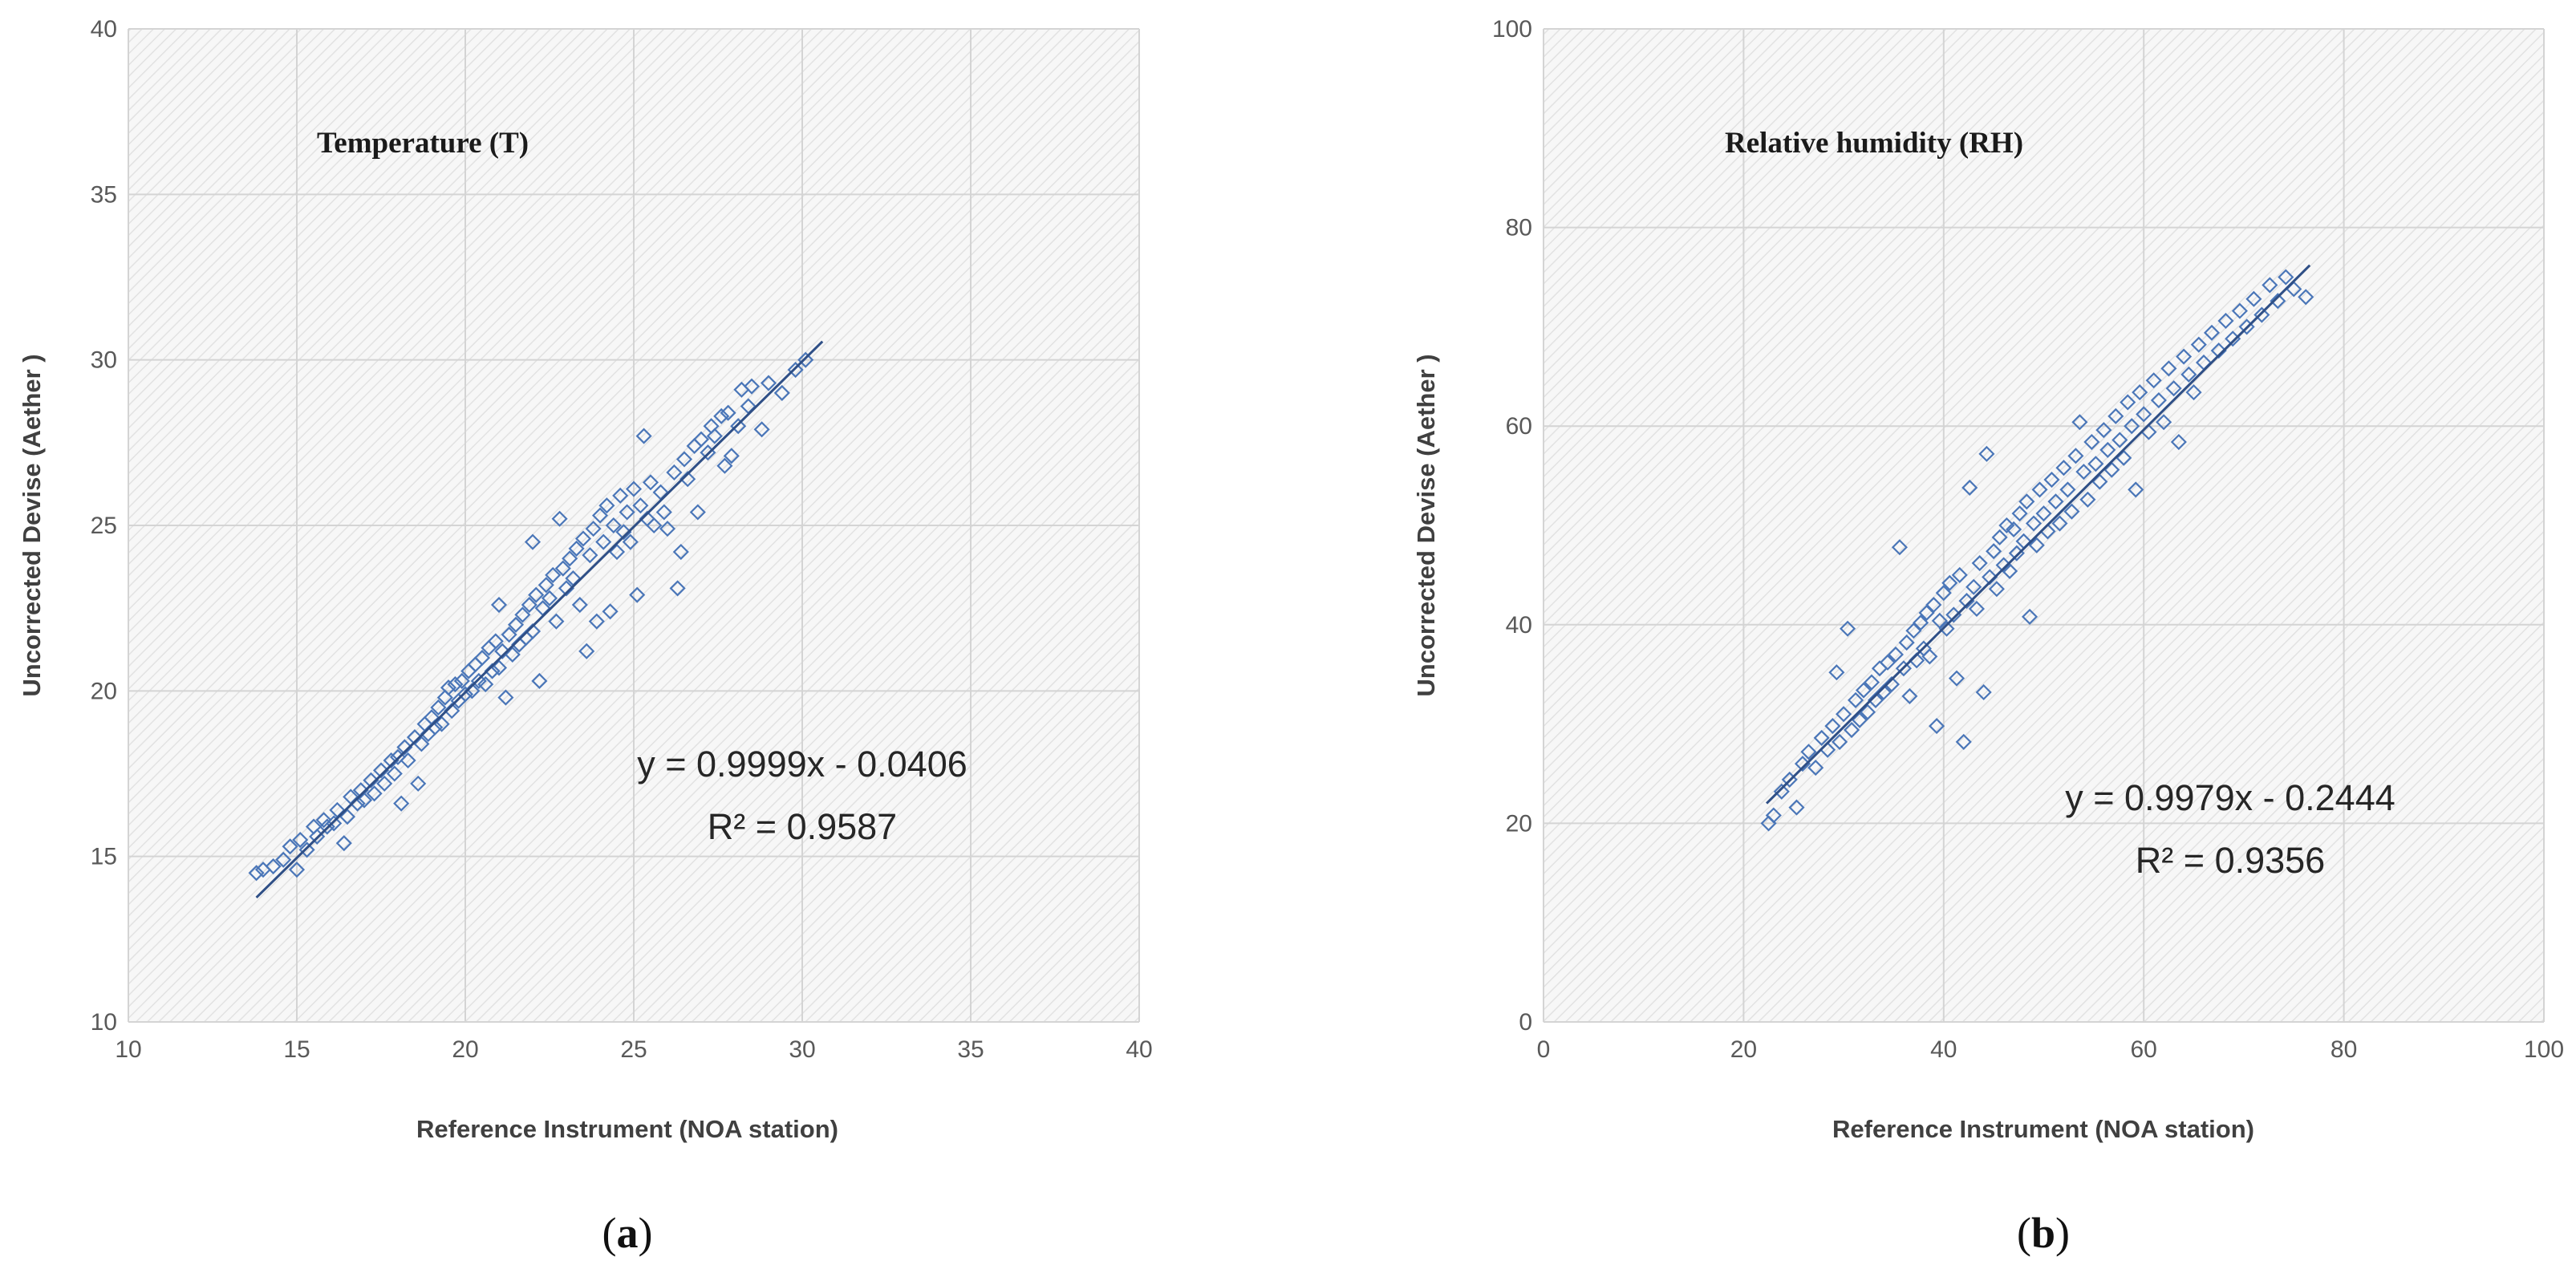 Image resolution: width=2576 pixels, height=1269 pixels. What do you see at coordinates (1519, 625) in the screenshot?
I see `y-tick-label: 40` at bounding box center [1519, 625].